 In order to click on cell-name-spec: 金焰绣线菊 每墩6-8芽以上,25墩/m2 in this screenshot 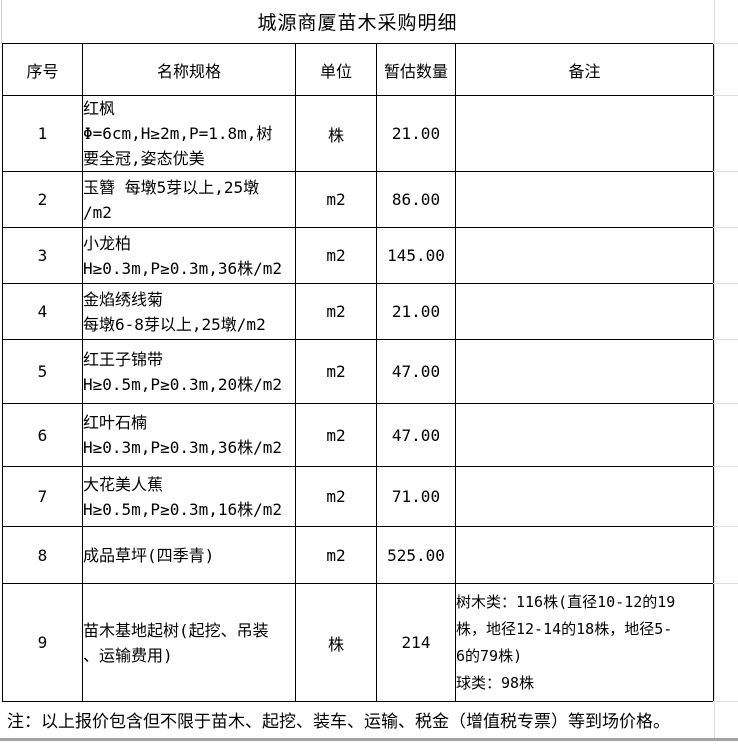, I will do `click(189, 311)`.